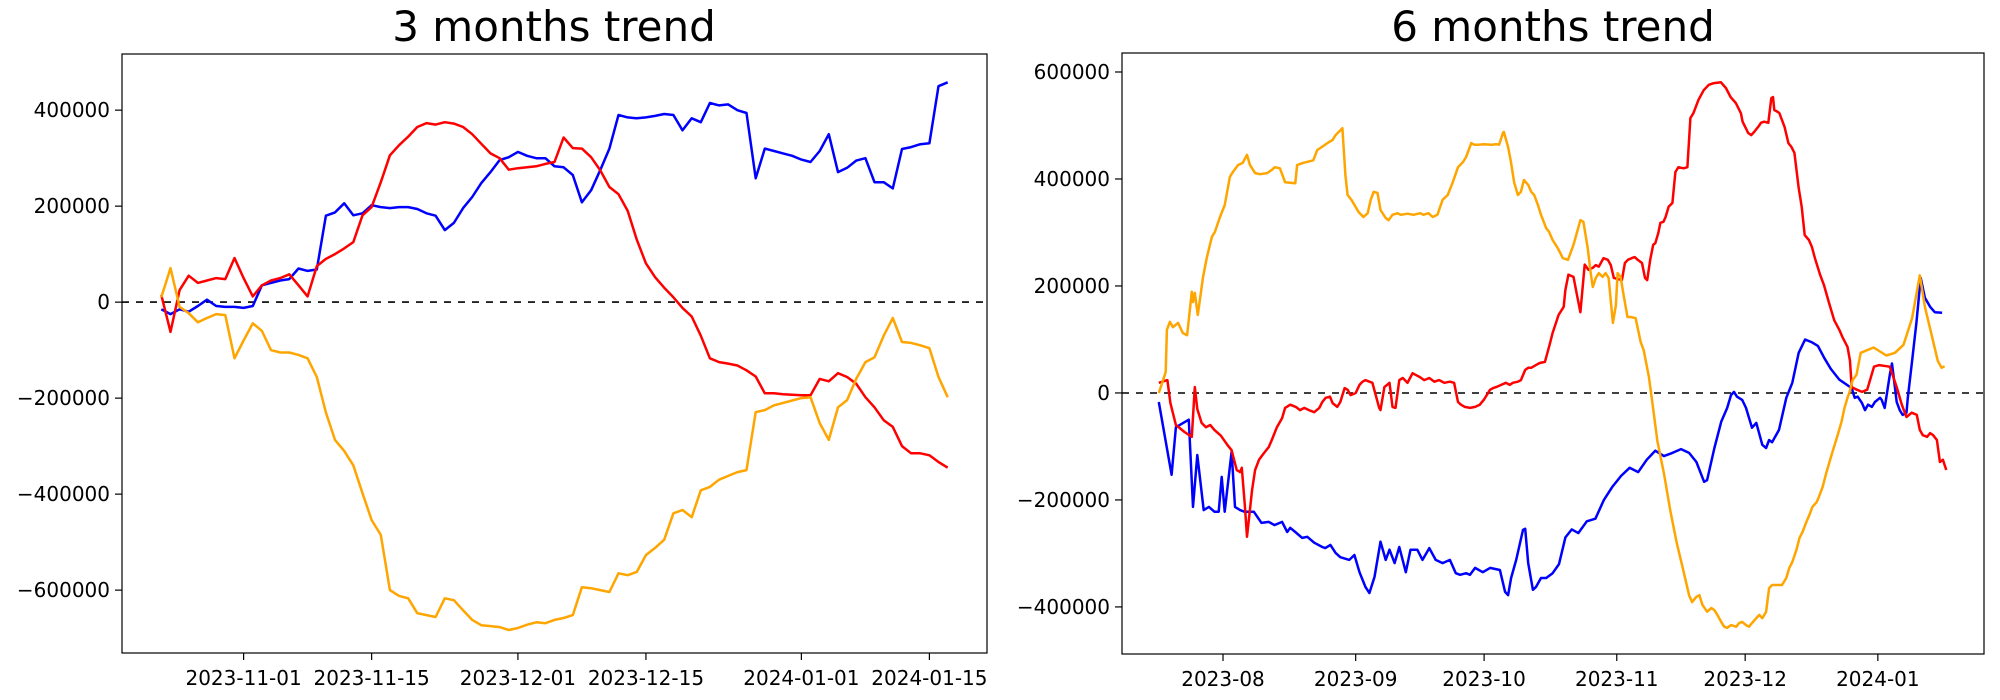  What do you see at coordinates (554, 26) in the screenshot?
I see `left-chart-title: 3 months trend` at bounding box center [554, 26].